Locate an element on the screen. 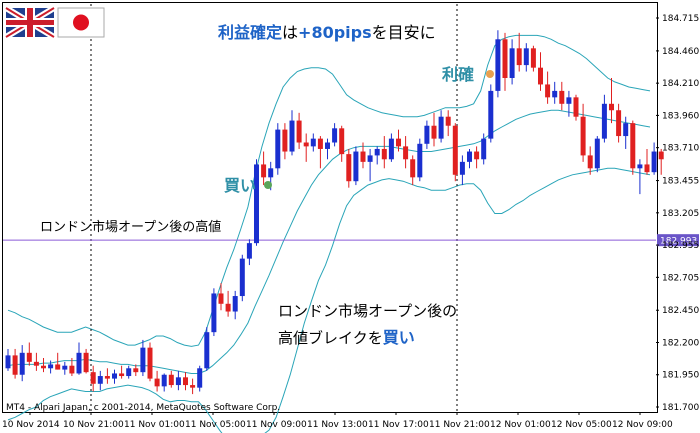  time-tick-label: 11 Nov 13:00 is located at coordinates (337, 425).